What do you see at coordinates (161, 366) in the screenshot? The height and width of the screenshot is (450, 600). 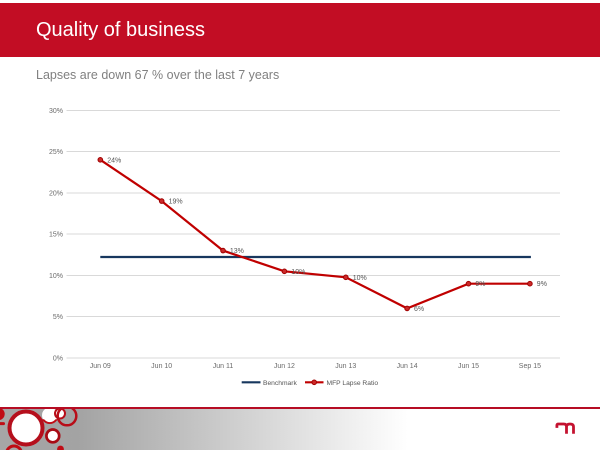 I see `svg-text: Jun 10` at bounding box center [161, 366].